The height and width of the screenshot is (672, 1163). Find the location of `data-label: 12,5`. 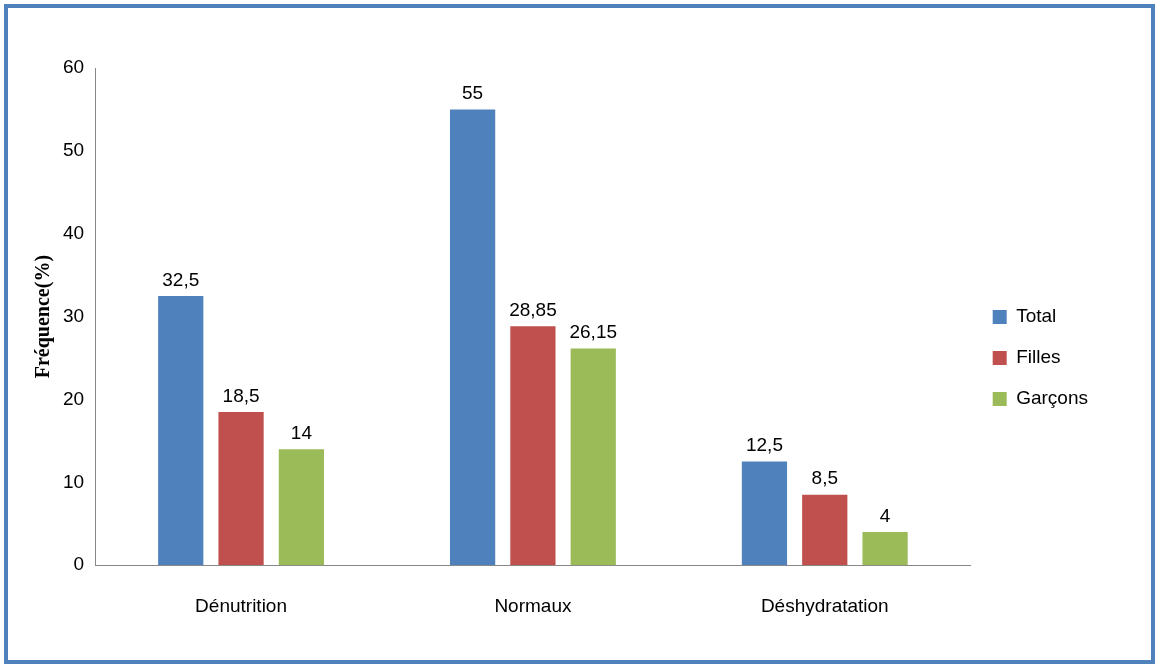

data-label: 12,5 is located at coordinates (764, 445).